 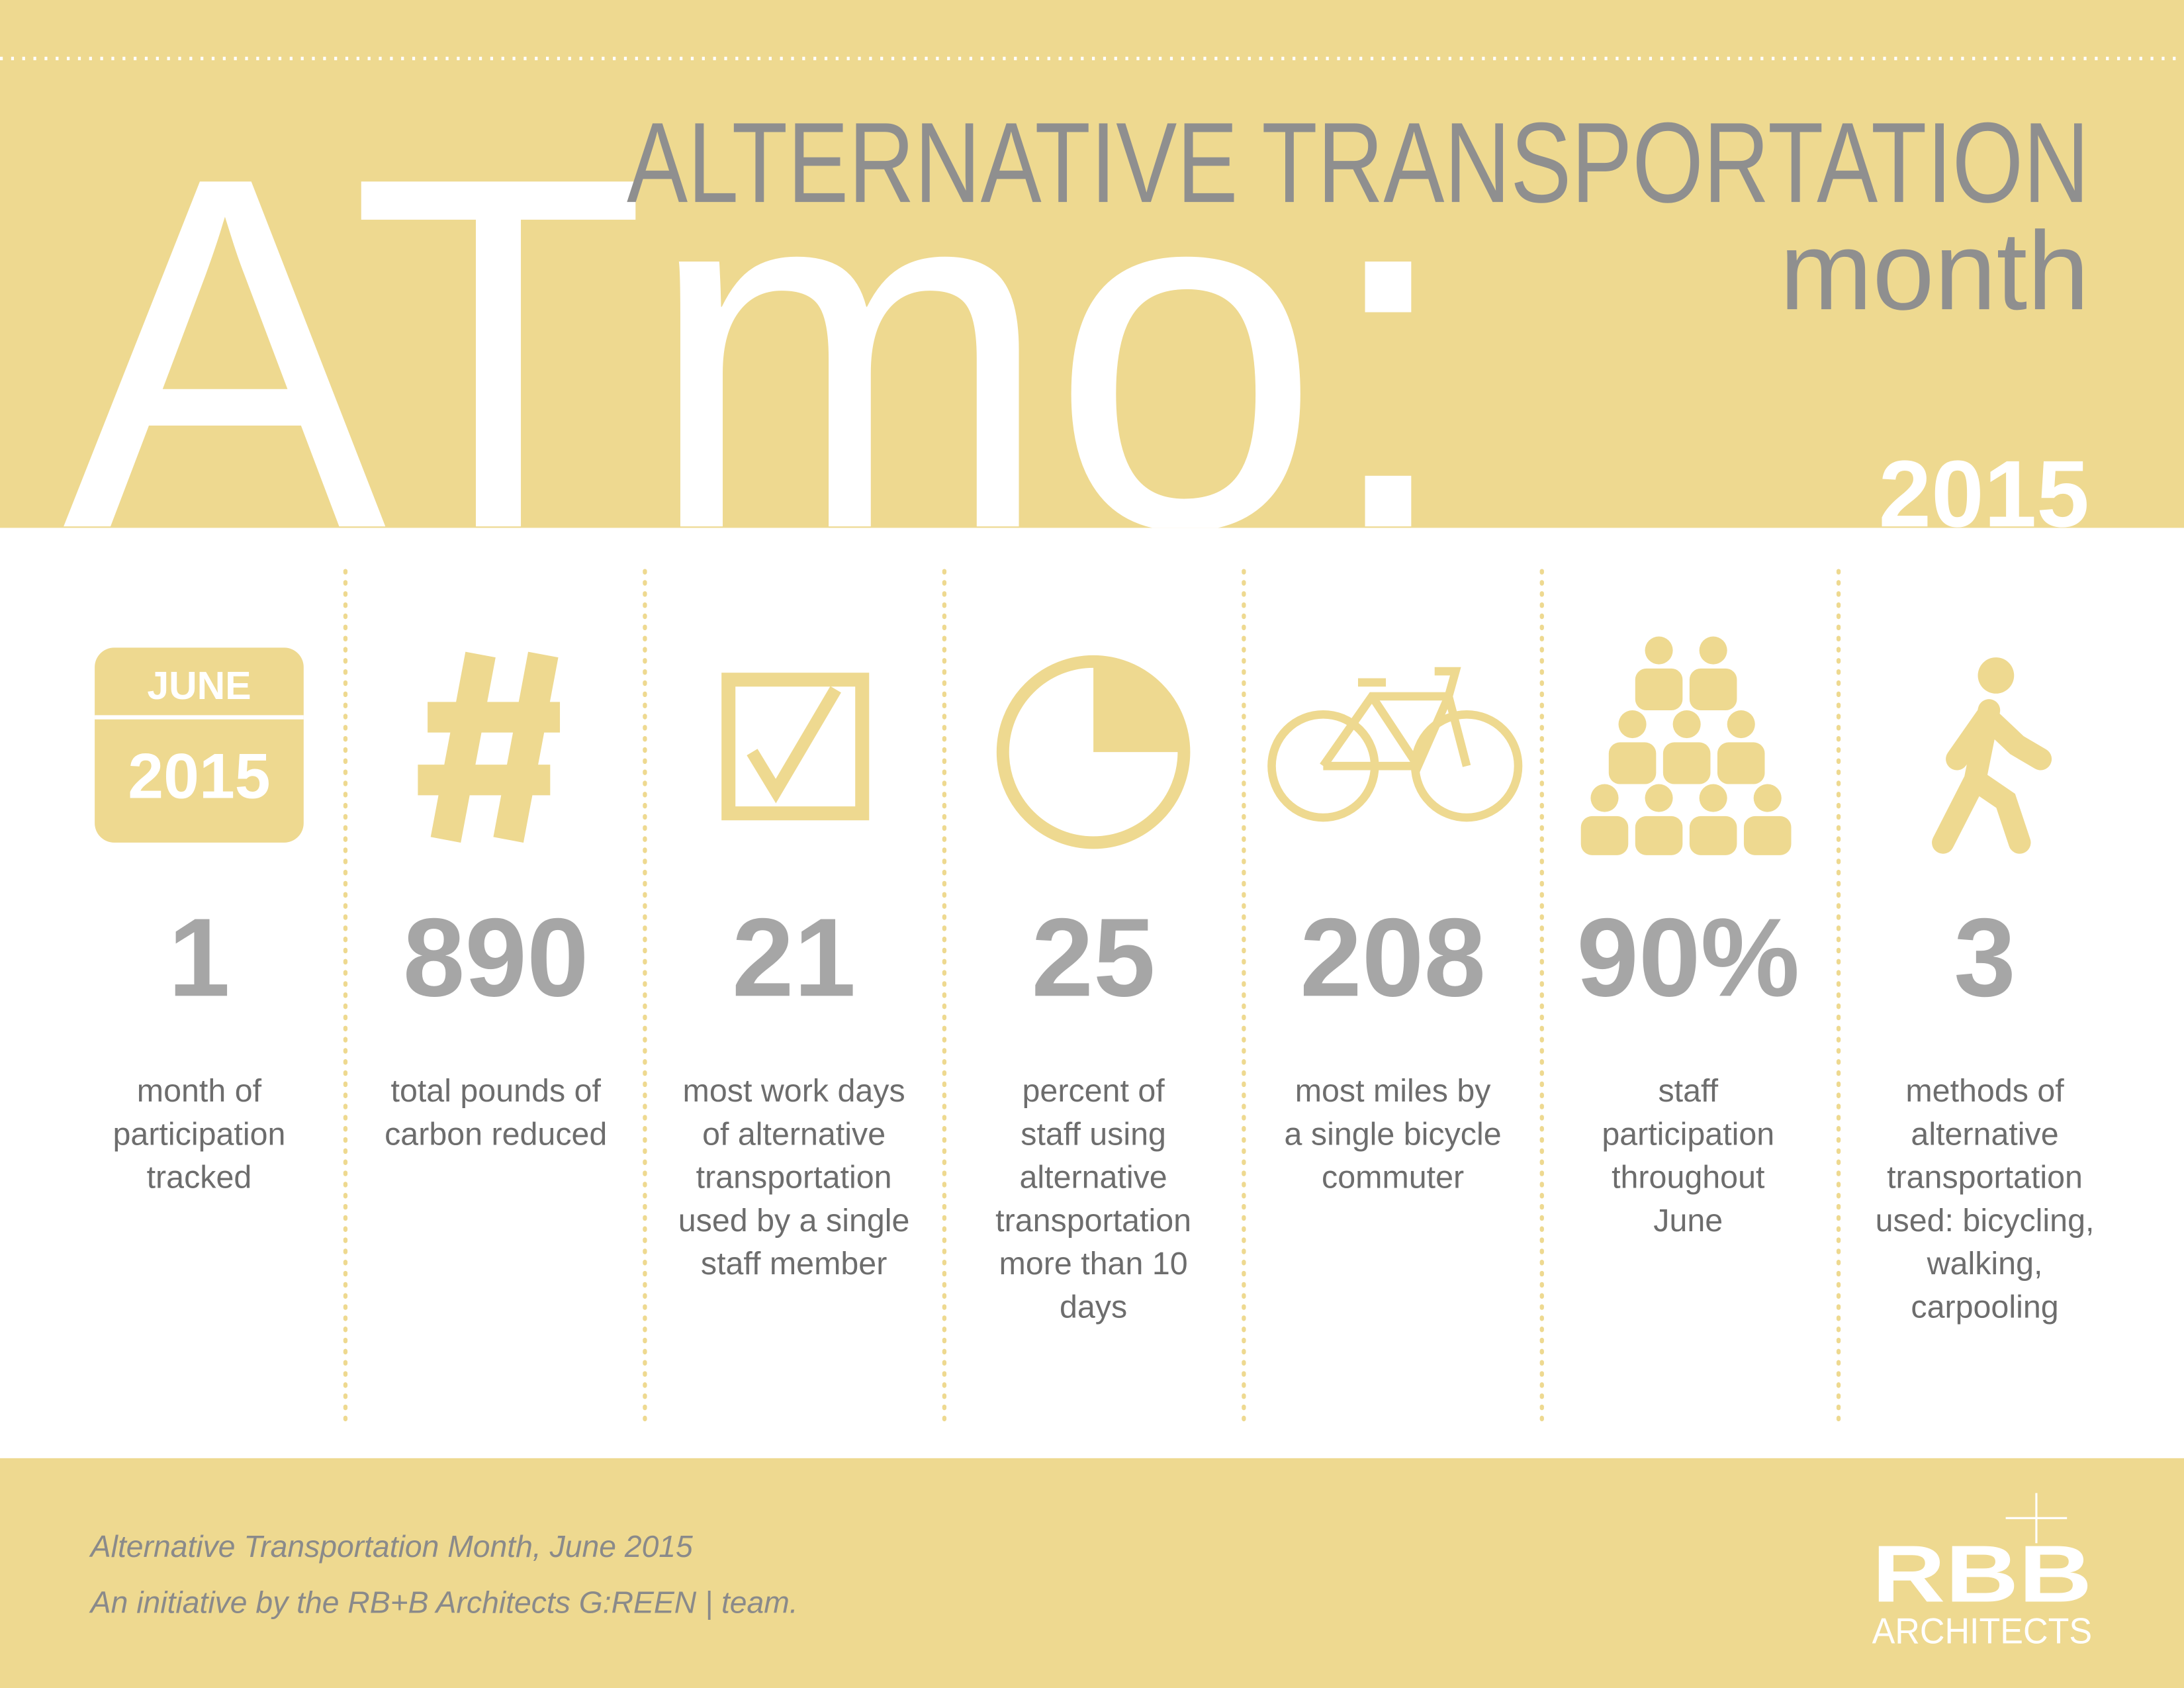 What do you see at coordinates (1982, 1574) in the screenshot?
I see `logo-name: RBB` at bounding box center [1982, 1574].